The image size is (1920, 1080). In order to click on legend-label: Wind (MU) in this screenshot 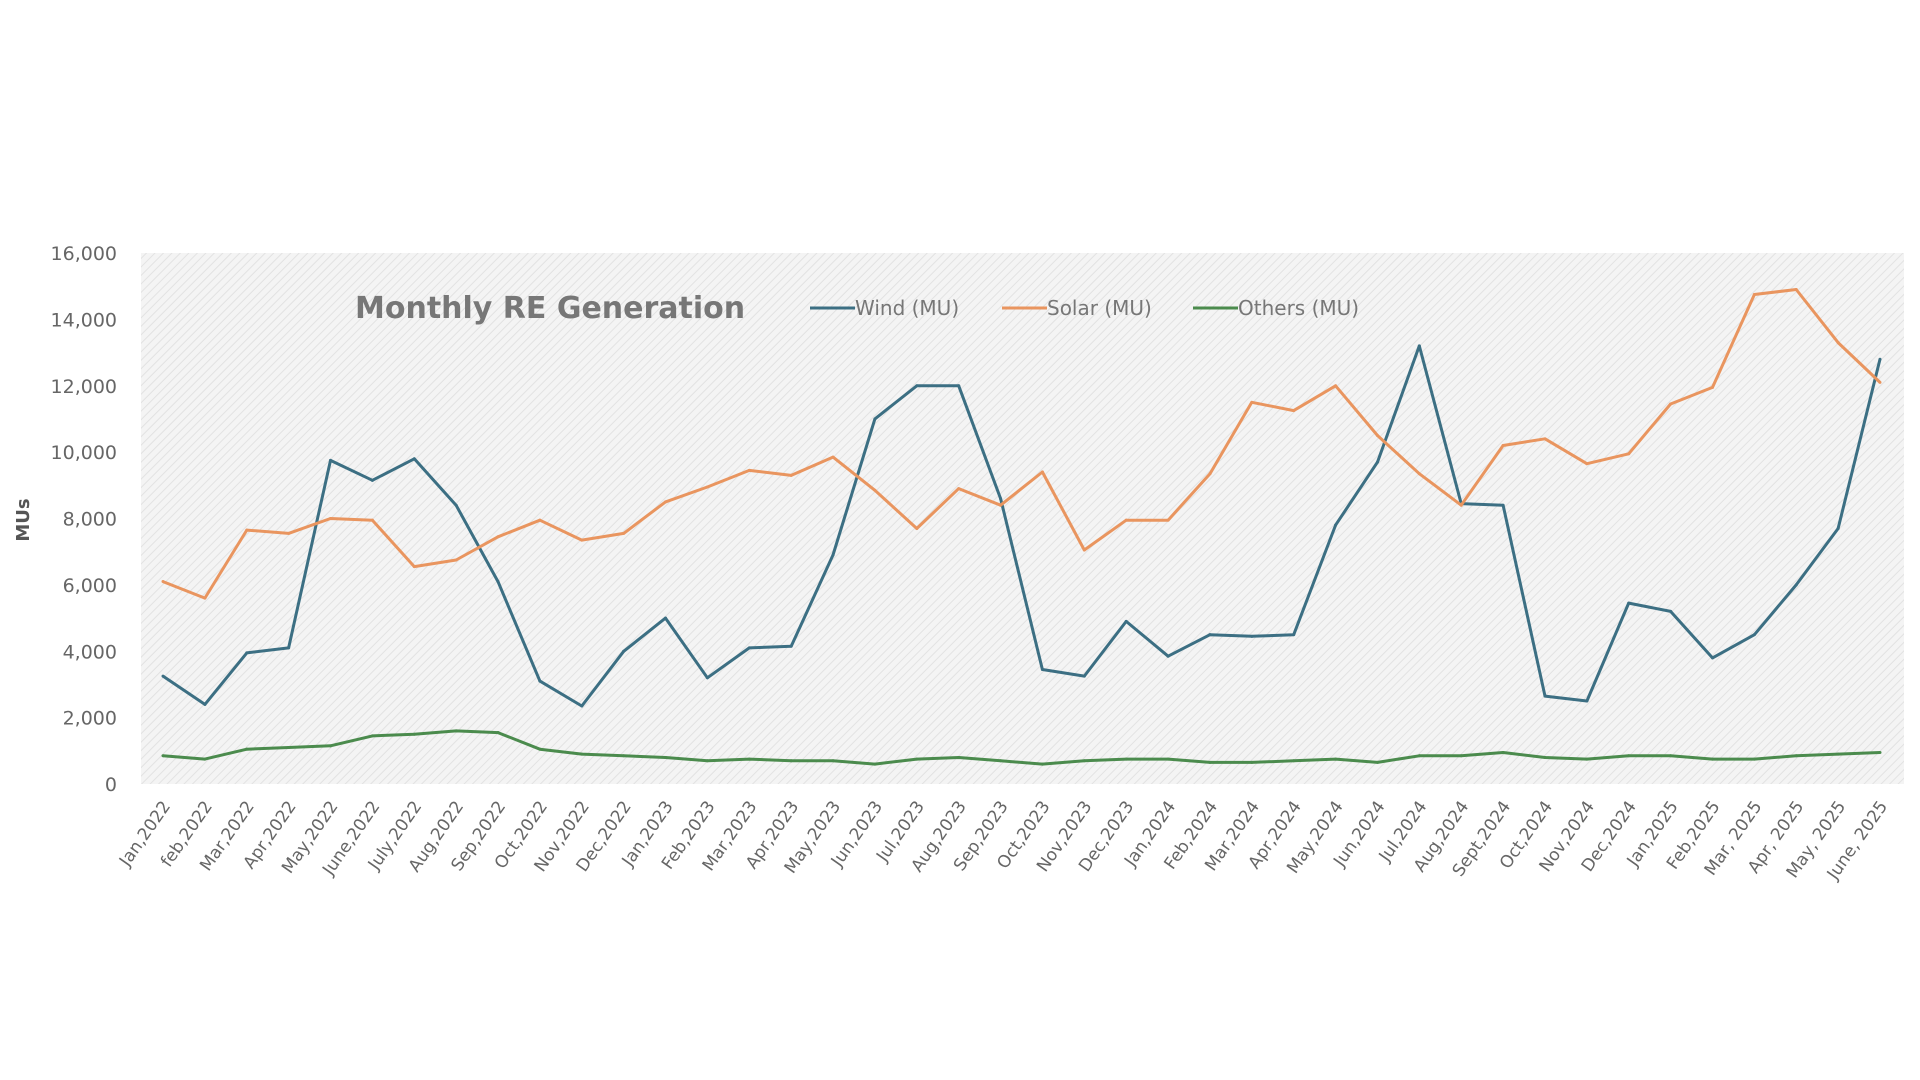, I will do `click(907, 308)`.